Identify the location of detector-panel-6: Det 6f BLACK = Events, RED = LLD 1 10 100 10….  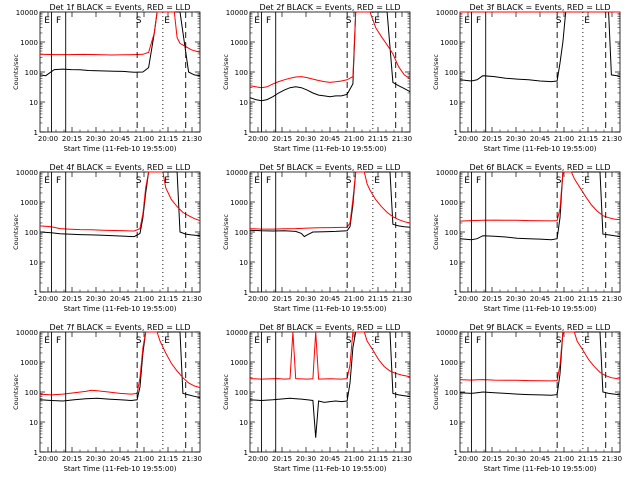
(527, 238).